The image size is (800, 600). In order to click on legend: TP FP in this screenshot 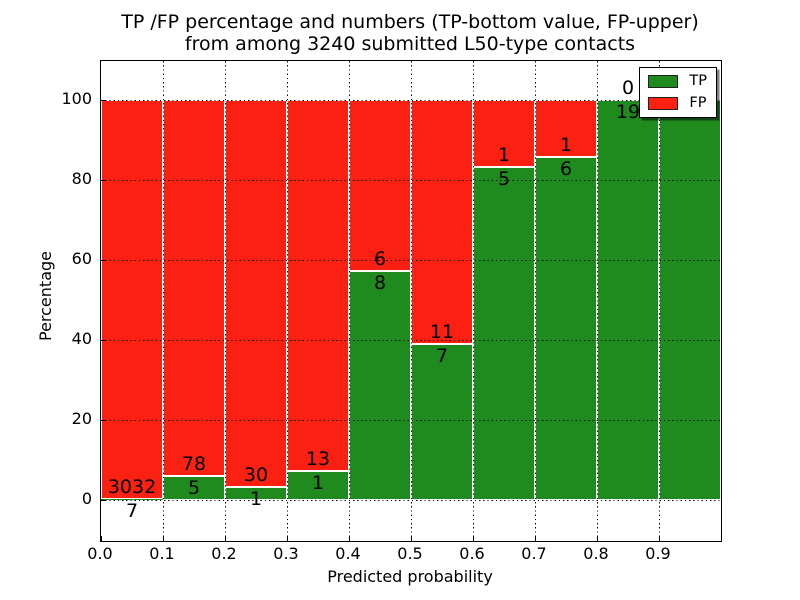, I will do `click(678, 92)`.